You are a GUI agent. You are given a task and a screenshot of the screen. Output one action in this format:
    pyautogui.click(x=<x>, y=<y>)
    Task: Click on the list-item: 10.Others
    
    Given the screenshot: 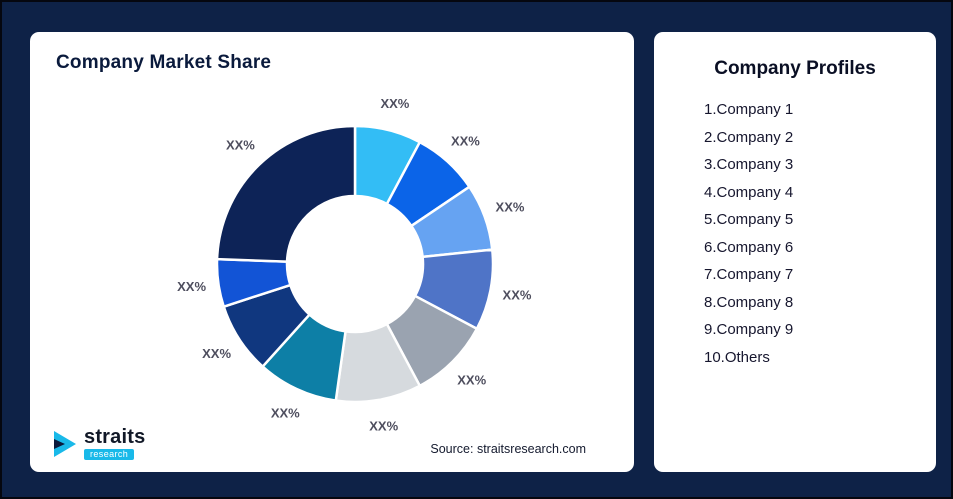 What is the action you would take?
    pyautogui.click(x=737, y=357)
    